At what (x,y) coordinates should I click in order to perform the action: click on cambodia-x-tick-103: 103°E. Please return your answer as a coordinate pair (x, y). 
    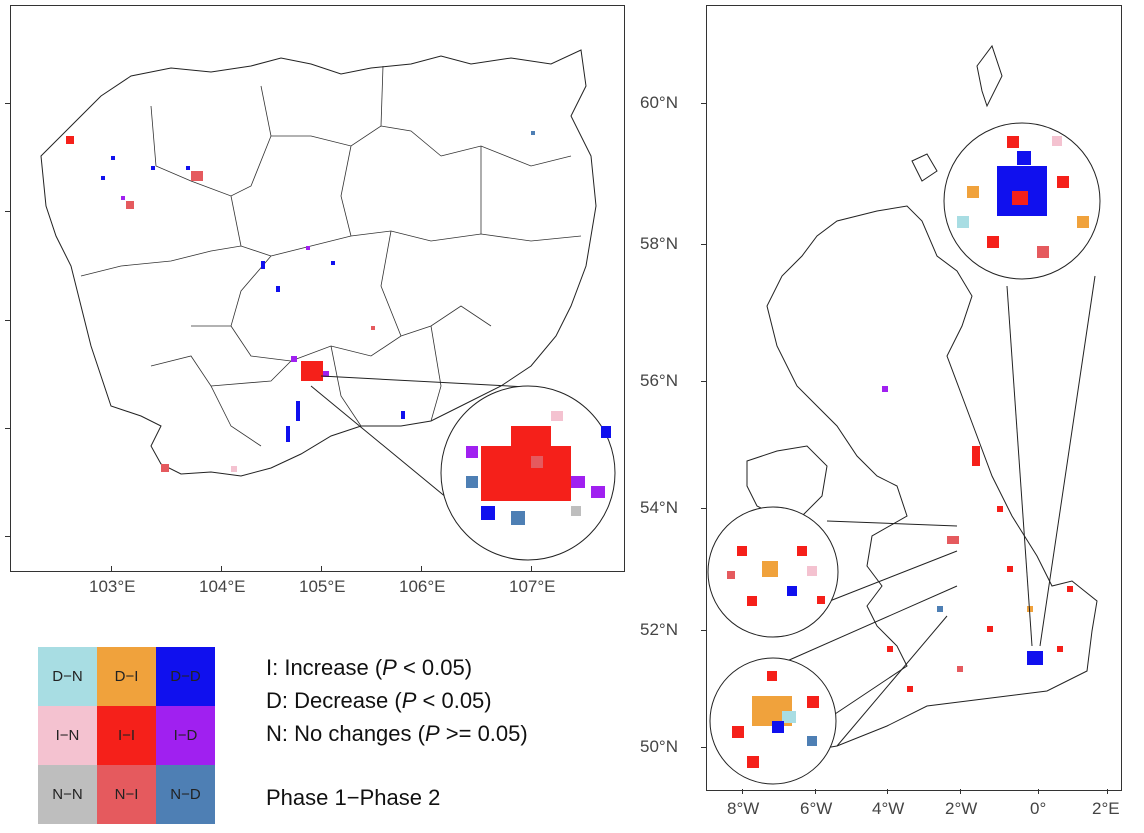
    Looking at the image, I should click on (112, 586).